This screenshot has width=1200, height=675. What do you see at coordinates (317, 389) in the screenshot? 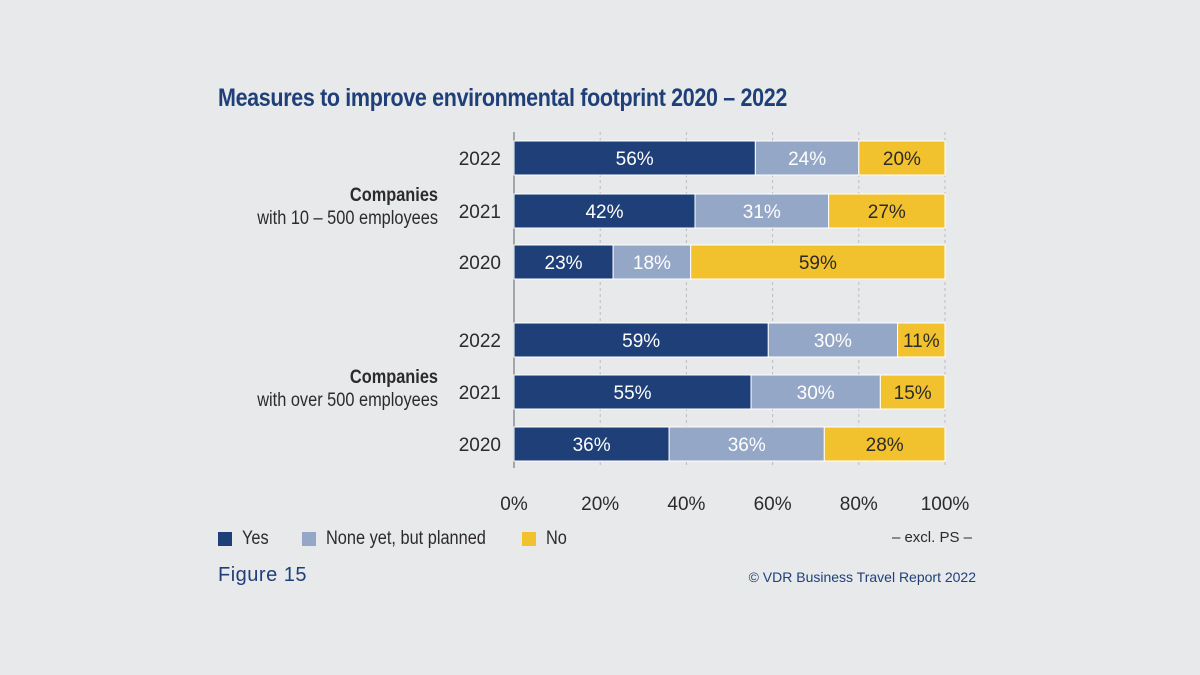
I see `group-label-large-companies: Companies with over 500 employees` at bounding box center [317, 389].